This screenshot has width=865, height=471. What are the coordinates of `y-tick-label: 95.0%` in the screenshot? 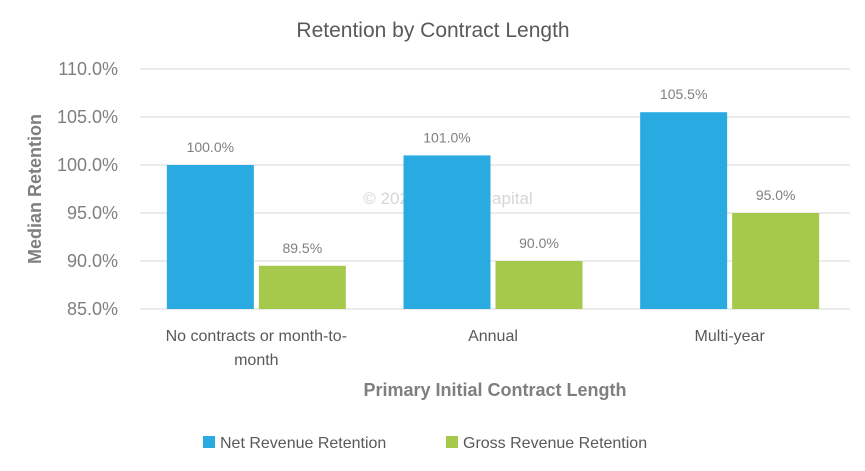 It's located at (92, 213).